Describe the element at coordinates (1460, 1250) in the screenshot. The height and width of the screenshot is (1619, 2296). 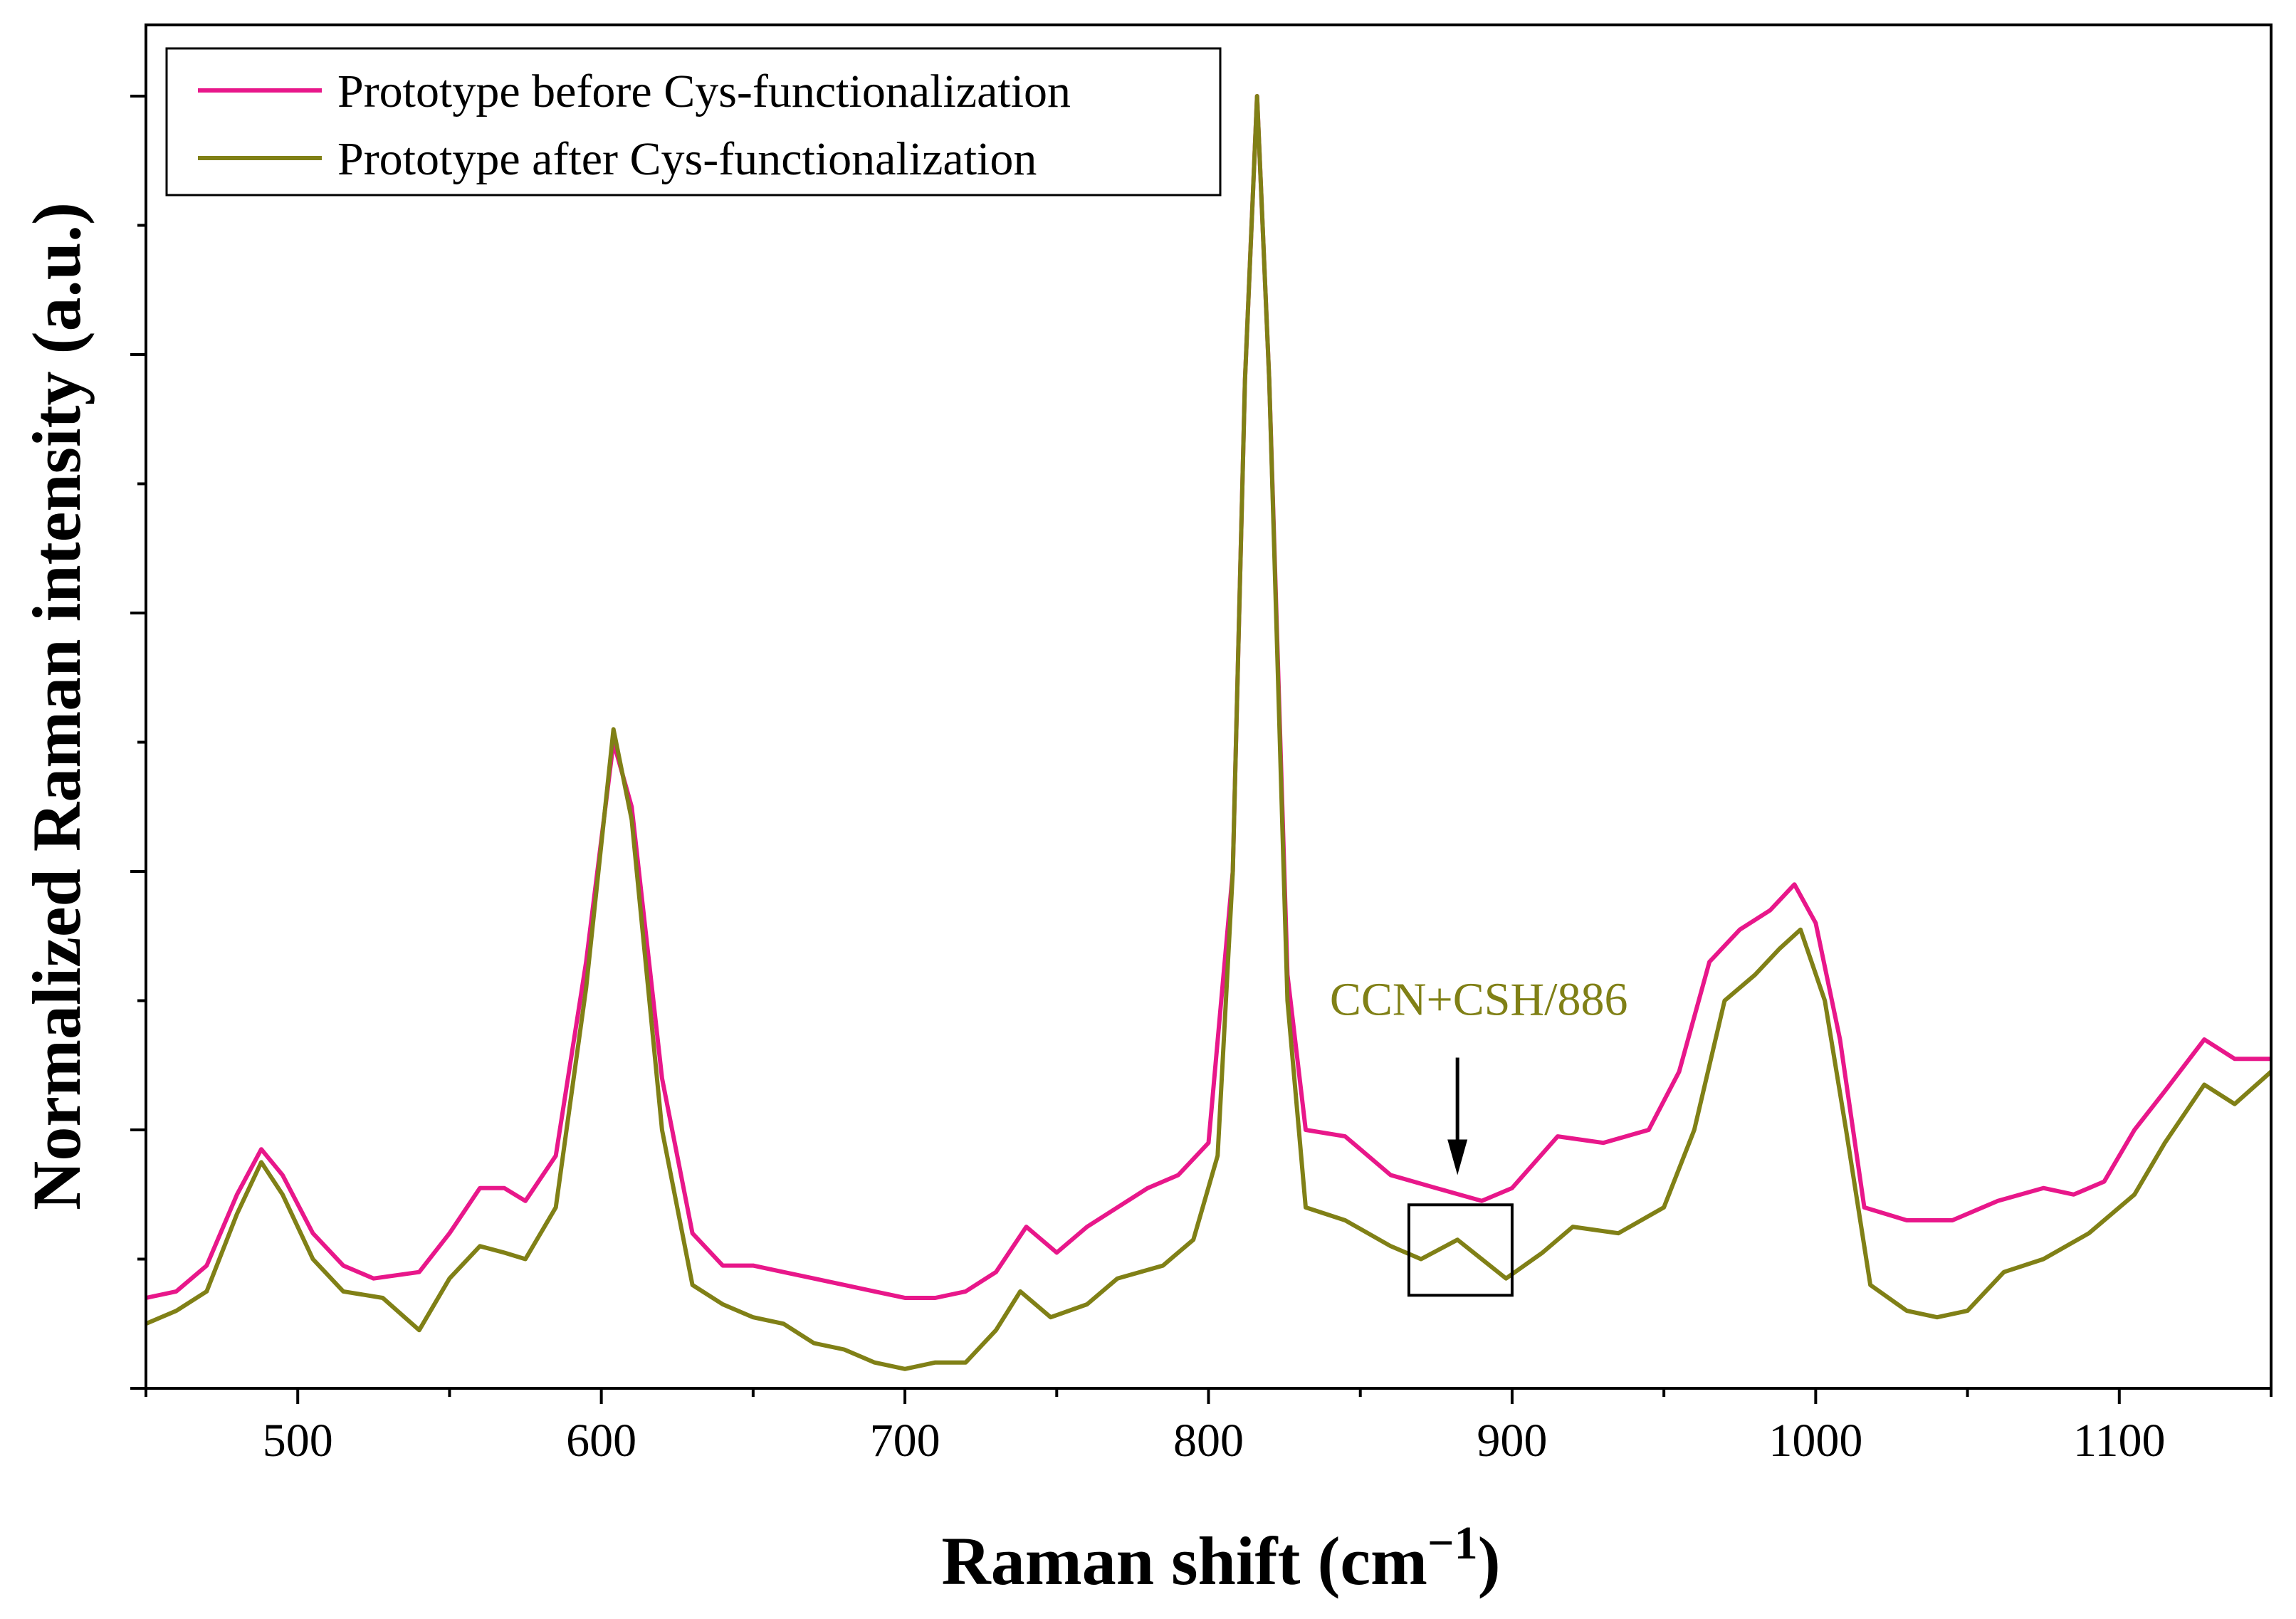
I see `annotation-box` at that location.